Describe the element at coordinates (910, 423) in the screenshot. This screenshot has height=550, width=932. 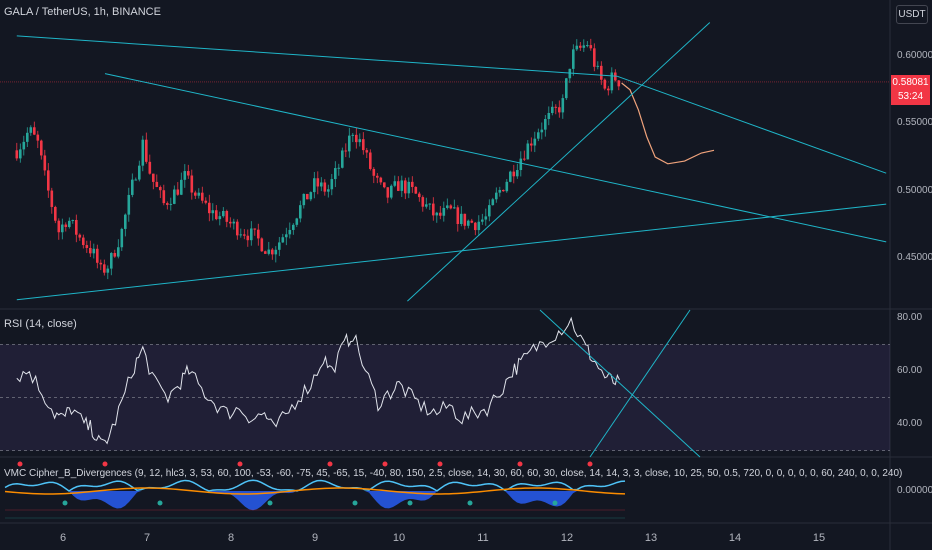
I see `rsi-tick-label: 40.00` at that location.